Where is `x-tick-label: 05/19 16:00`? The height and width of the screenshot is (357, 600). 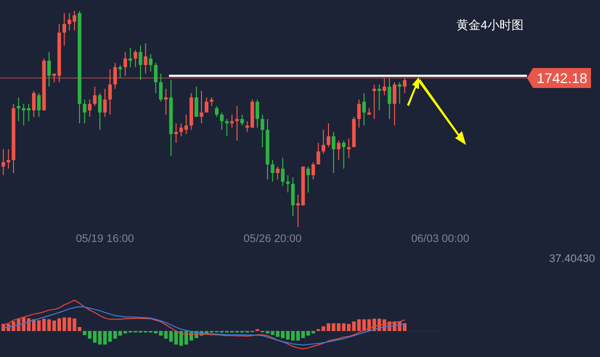 x-tick-label: 05/19 16:00 is located at coordinates (105, 239).